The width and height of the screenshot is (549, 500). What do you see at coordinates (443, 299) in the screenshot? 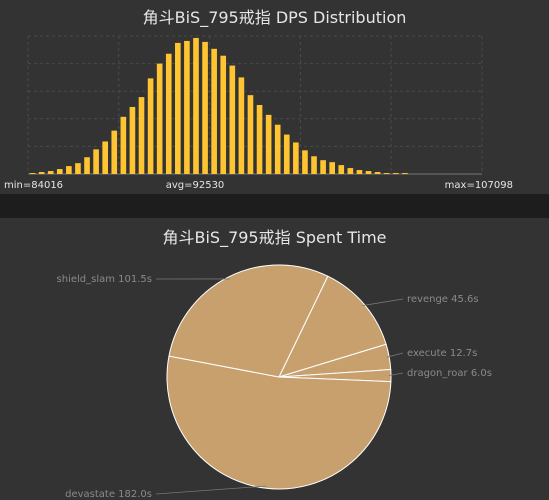
I see `pie-label-revenge: revenge 45.6s` at bounding box center [443, 299].